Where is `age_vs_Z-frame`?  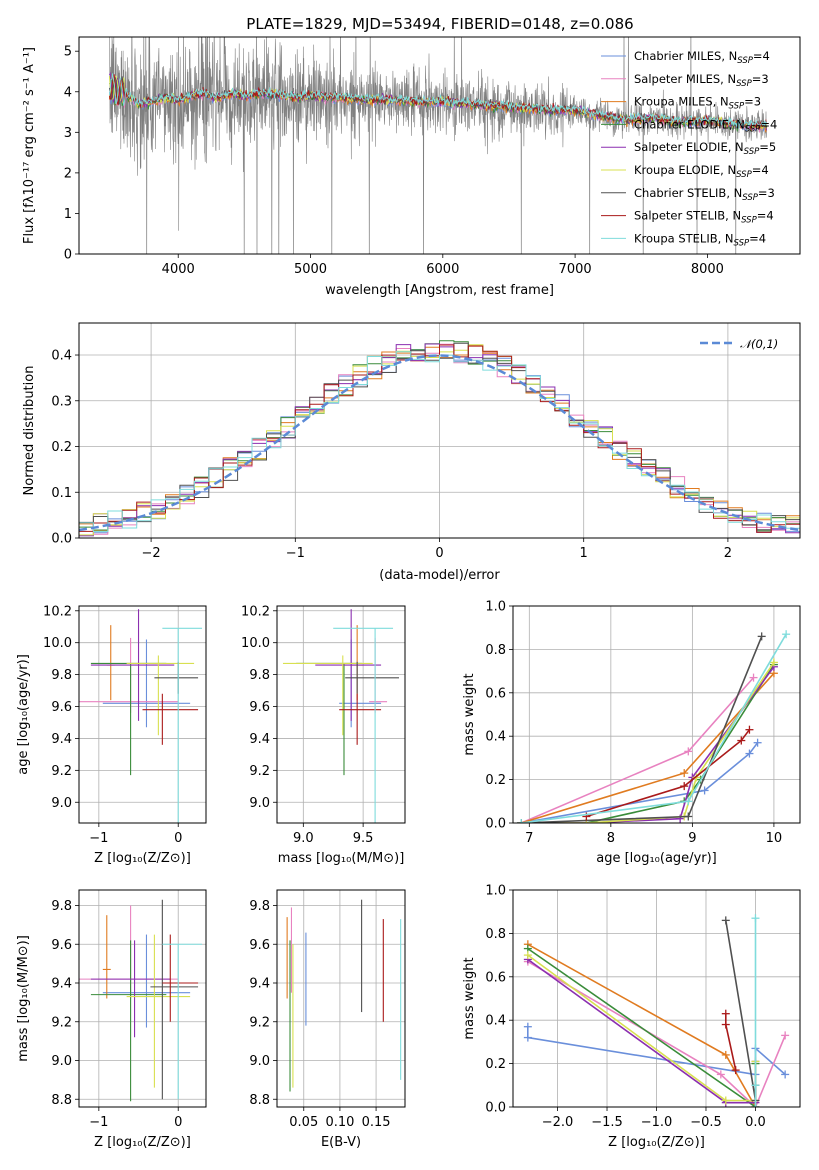
age_vs_Z-frame is located at coordinates (142, 714).